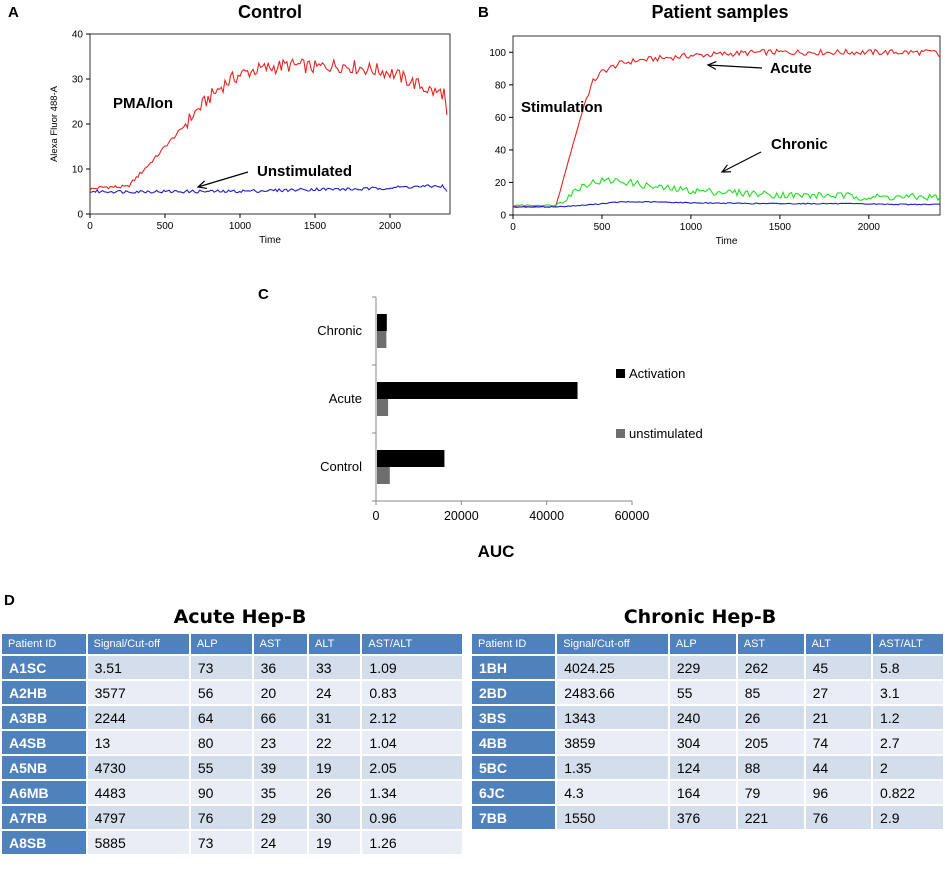 The width and height of the screenshot is (945, 893). What do you see at coordinates (335, 692) in the screenshot?
I see `table-cell: 24` at bounding box center [335, 692].